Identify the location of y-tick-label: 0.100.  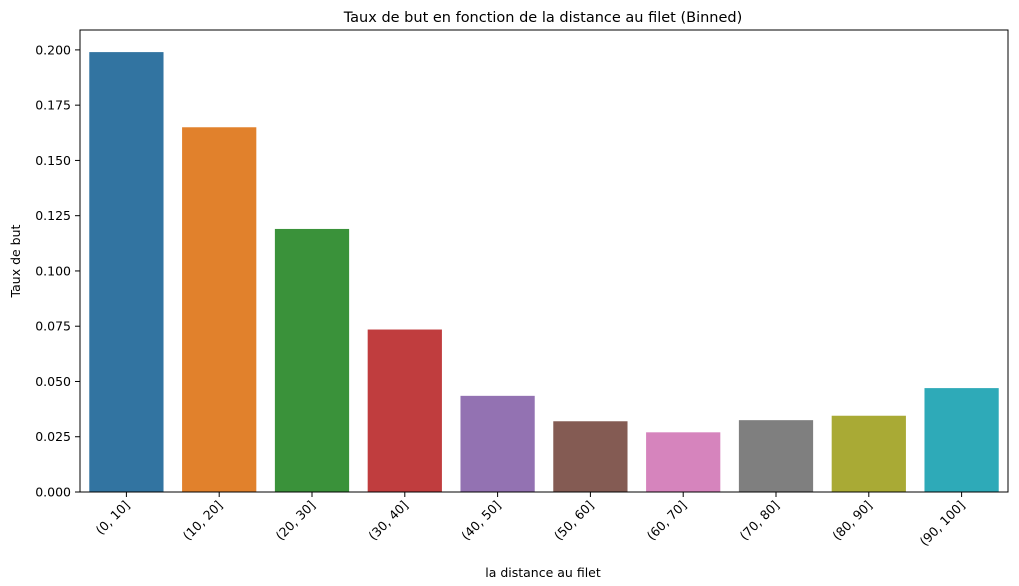
(53, 270).